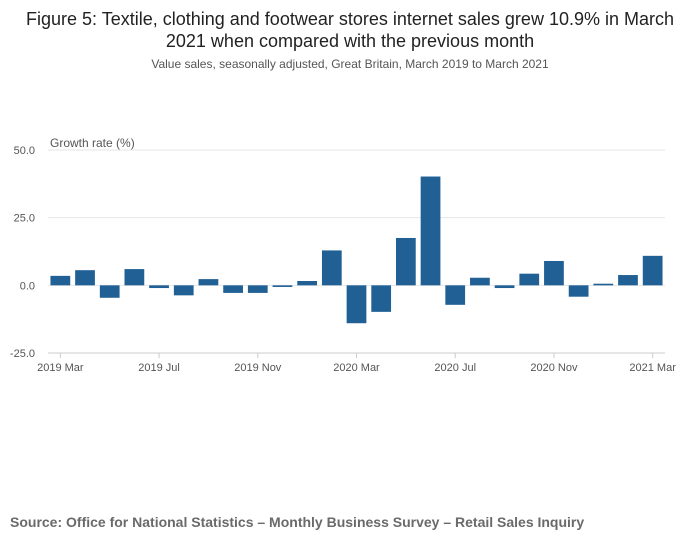 The width and height of the screenshot is (700, 549). What do you see at coordinates (92, 143) in the screenshot?
I see `y-axis-label: Growth rate (%)` at bounding box center [92, 143].